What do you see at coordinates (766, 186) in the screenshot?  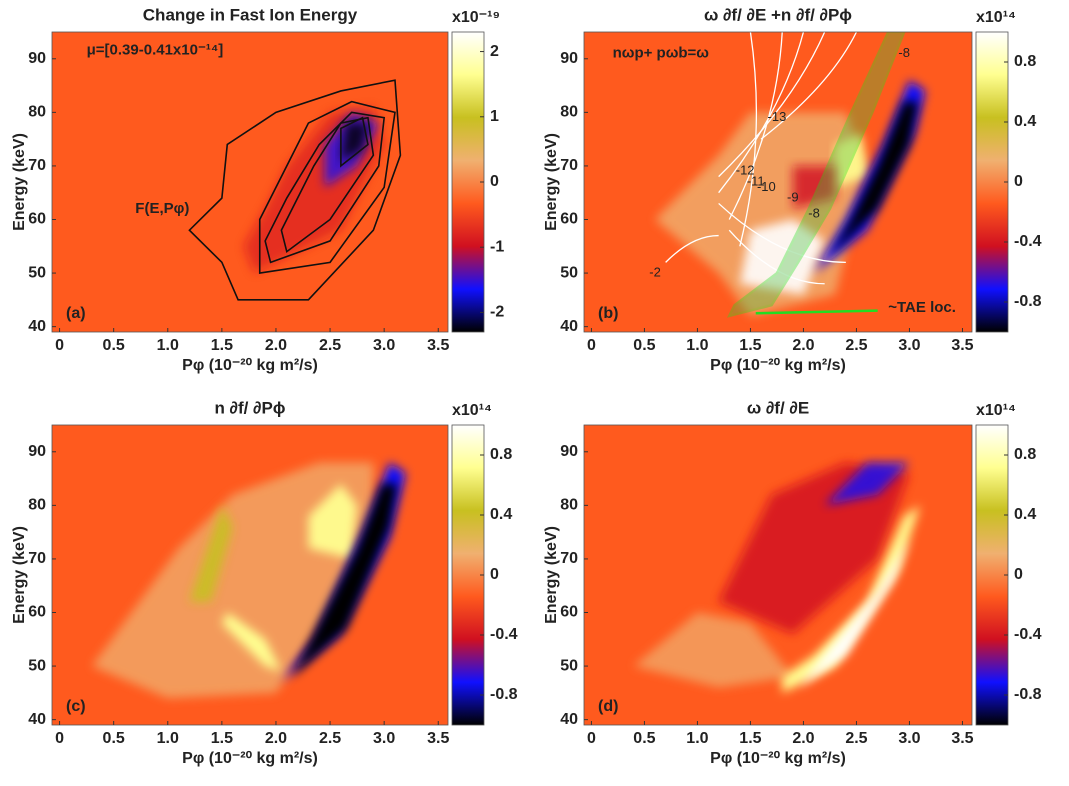 I see `annotation: -10` at bounding box center [766, 186].